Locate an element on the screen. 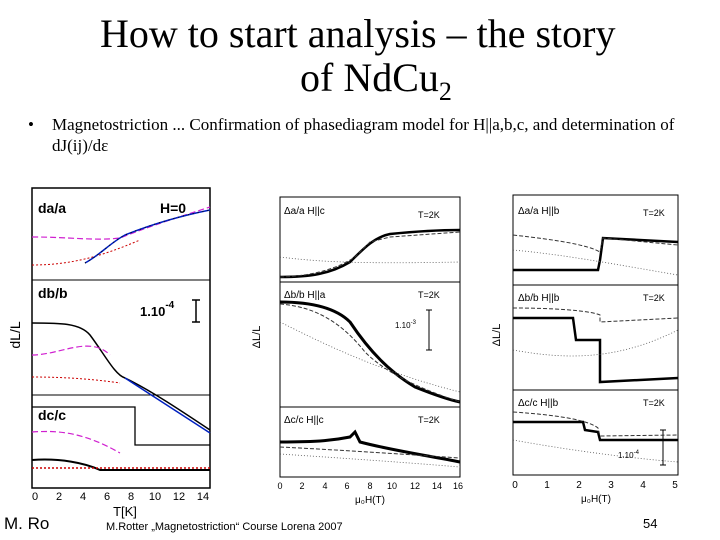 The height and width of the screenshot is (540, 720). left-p1-dotted-red is located at coordinates (86, 252).